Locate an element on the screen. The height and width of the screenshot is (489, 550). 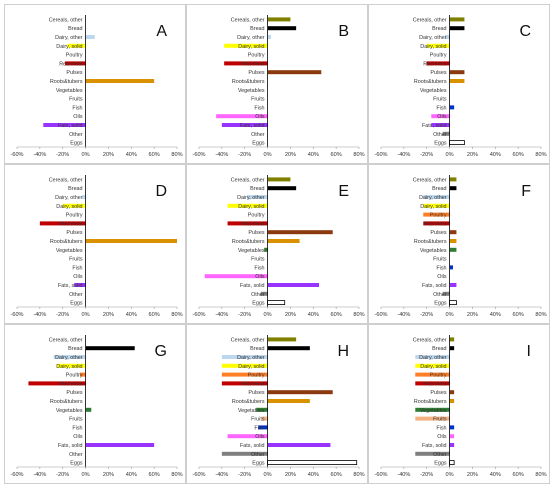
panel-letter: G is located at coordinates (160, 351).